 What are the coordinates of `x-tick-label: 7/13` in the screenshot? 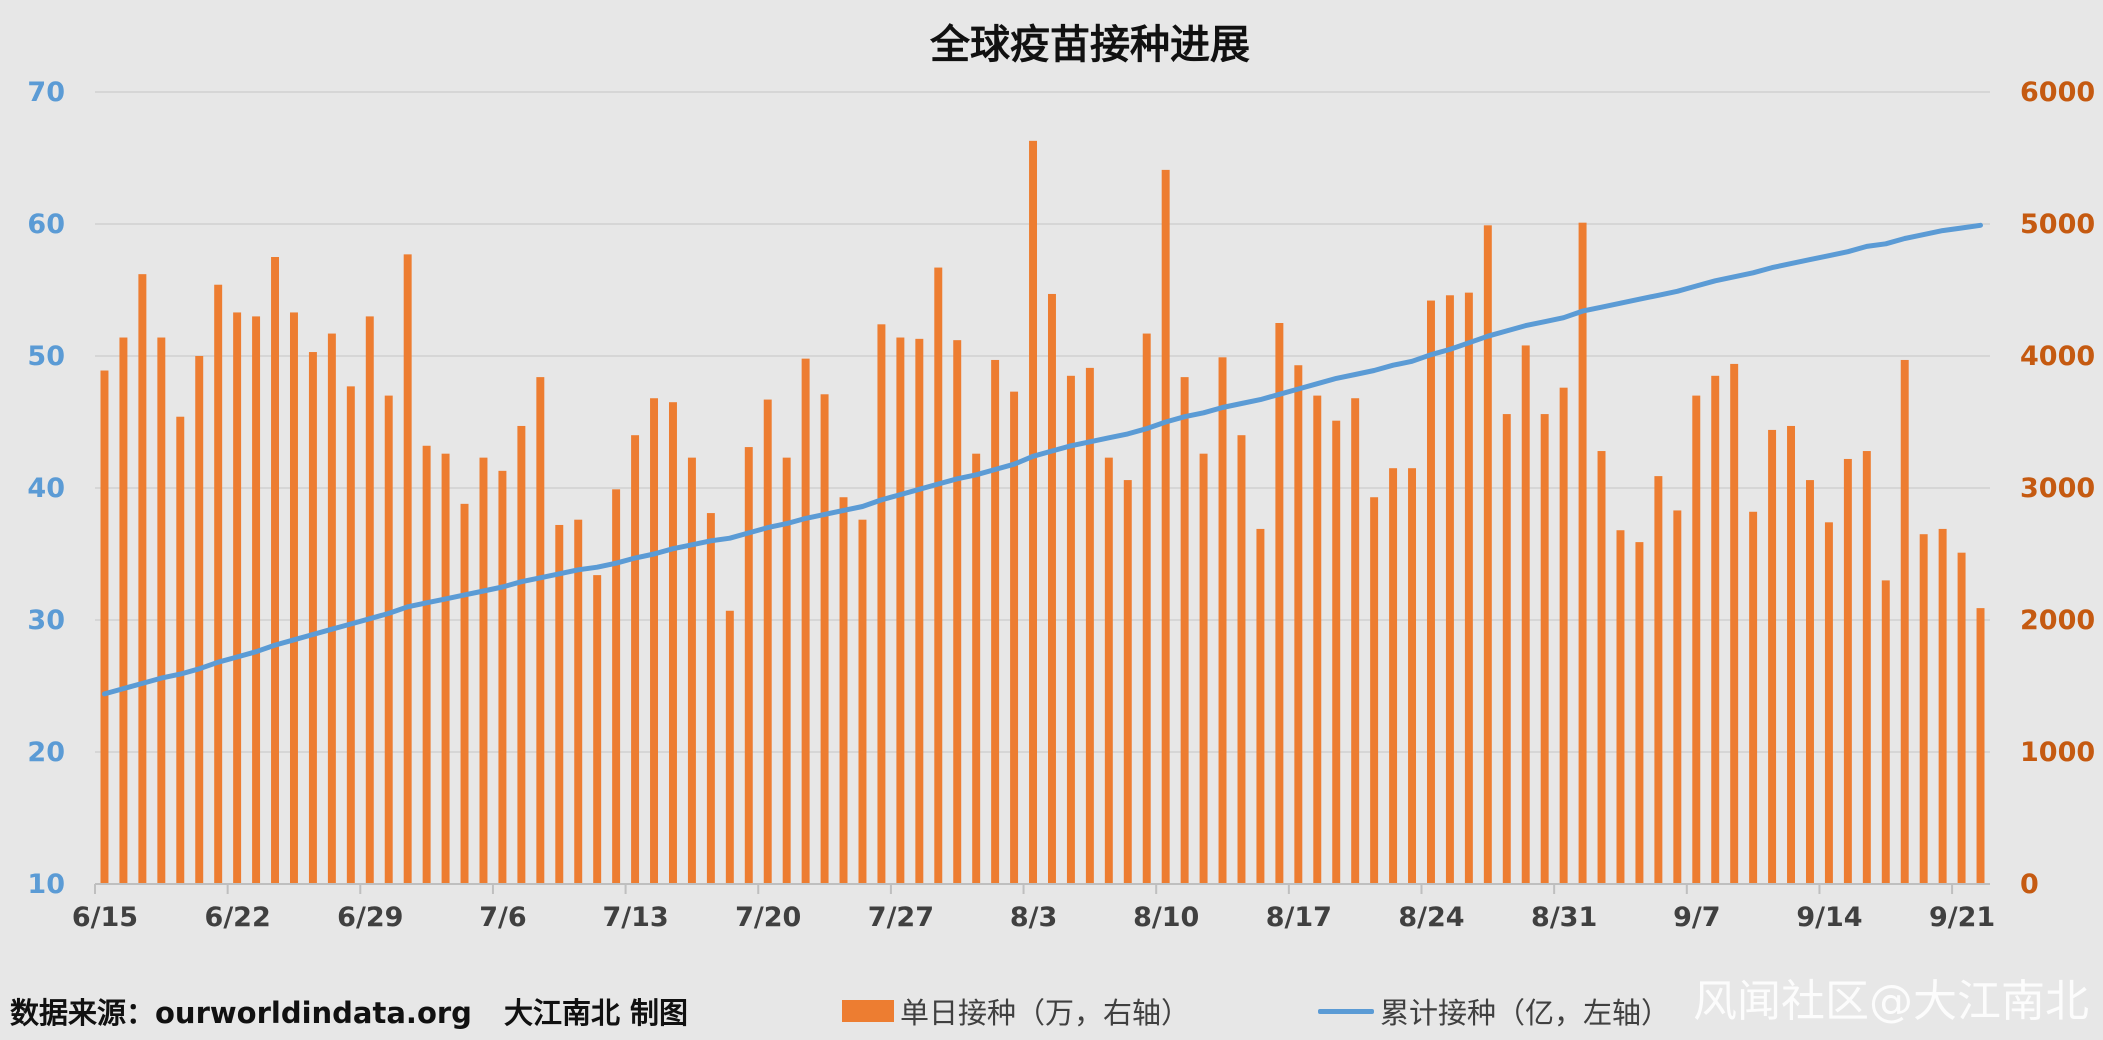 It's located at (635, 917).